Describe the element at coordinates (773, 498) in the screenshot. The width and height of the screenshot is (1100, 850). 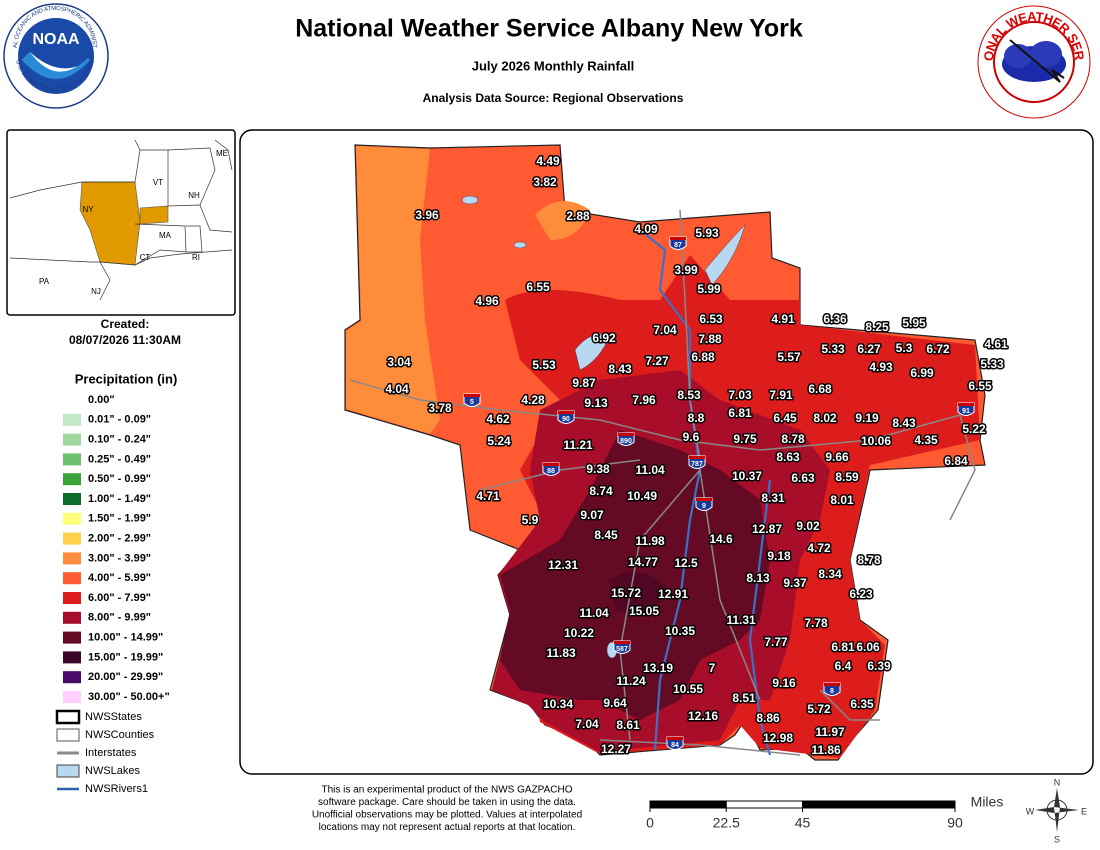
I see `station-value: 8.31` at that location.